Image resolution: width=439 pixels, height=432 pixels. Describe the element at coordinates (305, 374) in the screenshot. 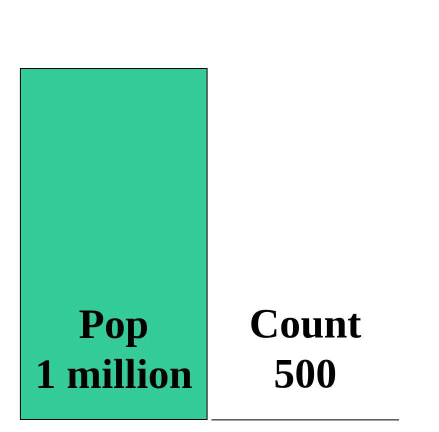

I see `data-label: 500` at that location.